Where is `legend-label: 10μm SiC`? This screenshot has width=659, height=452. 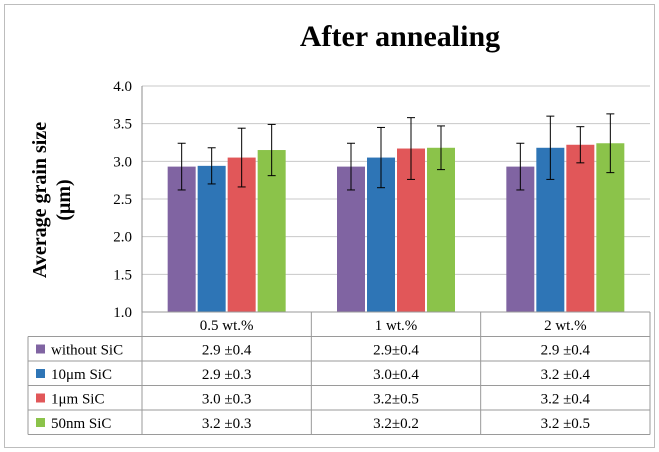 legend-label: 10μm SiC is located at coordinates (81, 375).